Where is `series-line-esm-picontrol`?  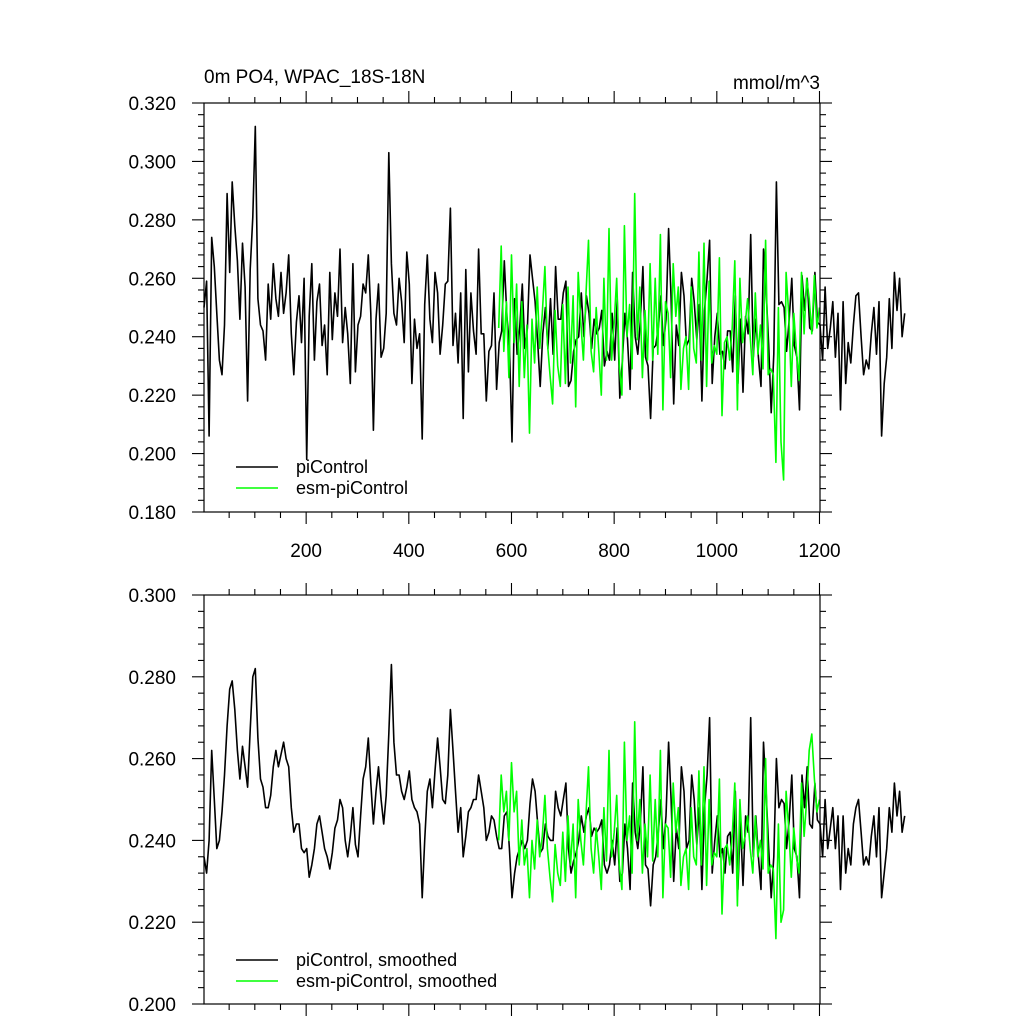 series-line-esm-picontrol is located at coordinates (659, 336).